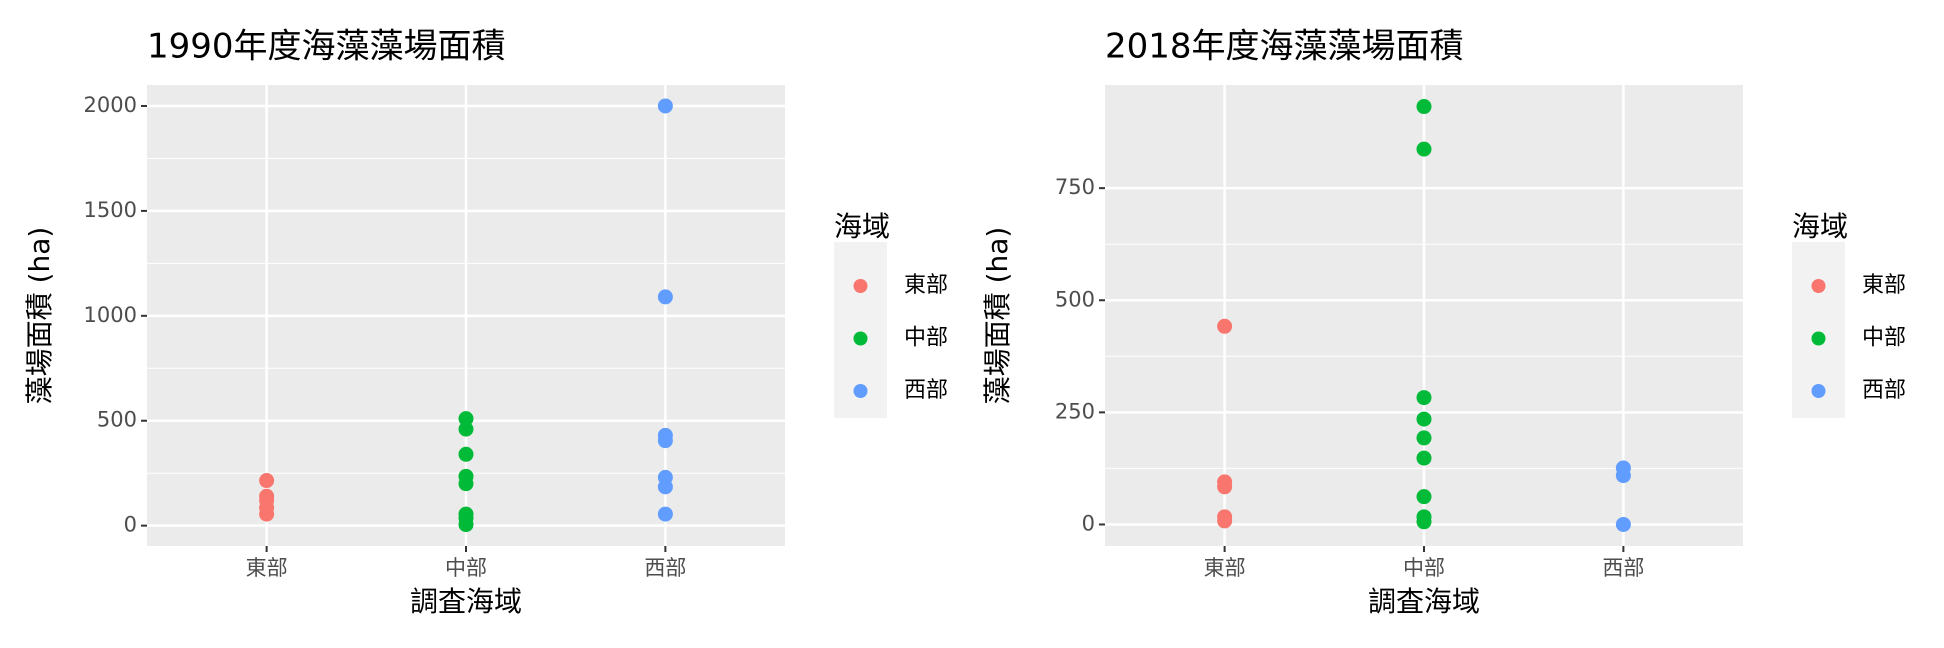 This screenshot has height=648, width=1944. Describe the element at coordinates (110, 105) in the screenshot. I see `y-tick-label: 2000` at that location.